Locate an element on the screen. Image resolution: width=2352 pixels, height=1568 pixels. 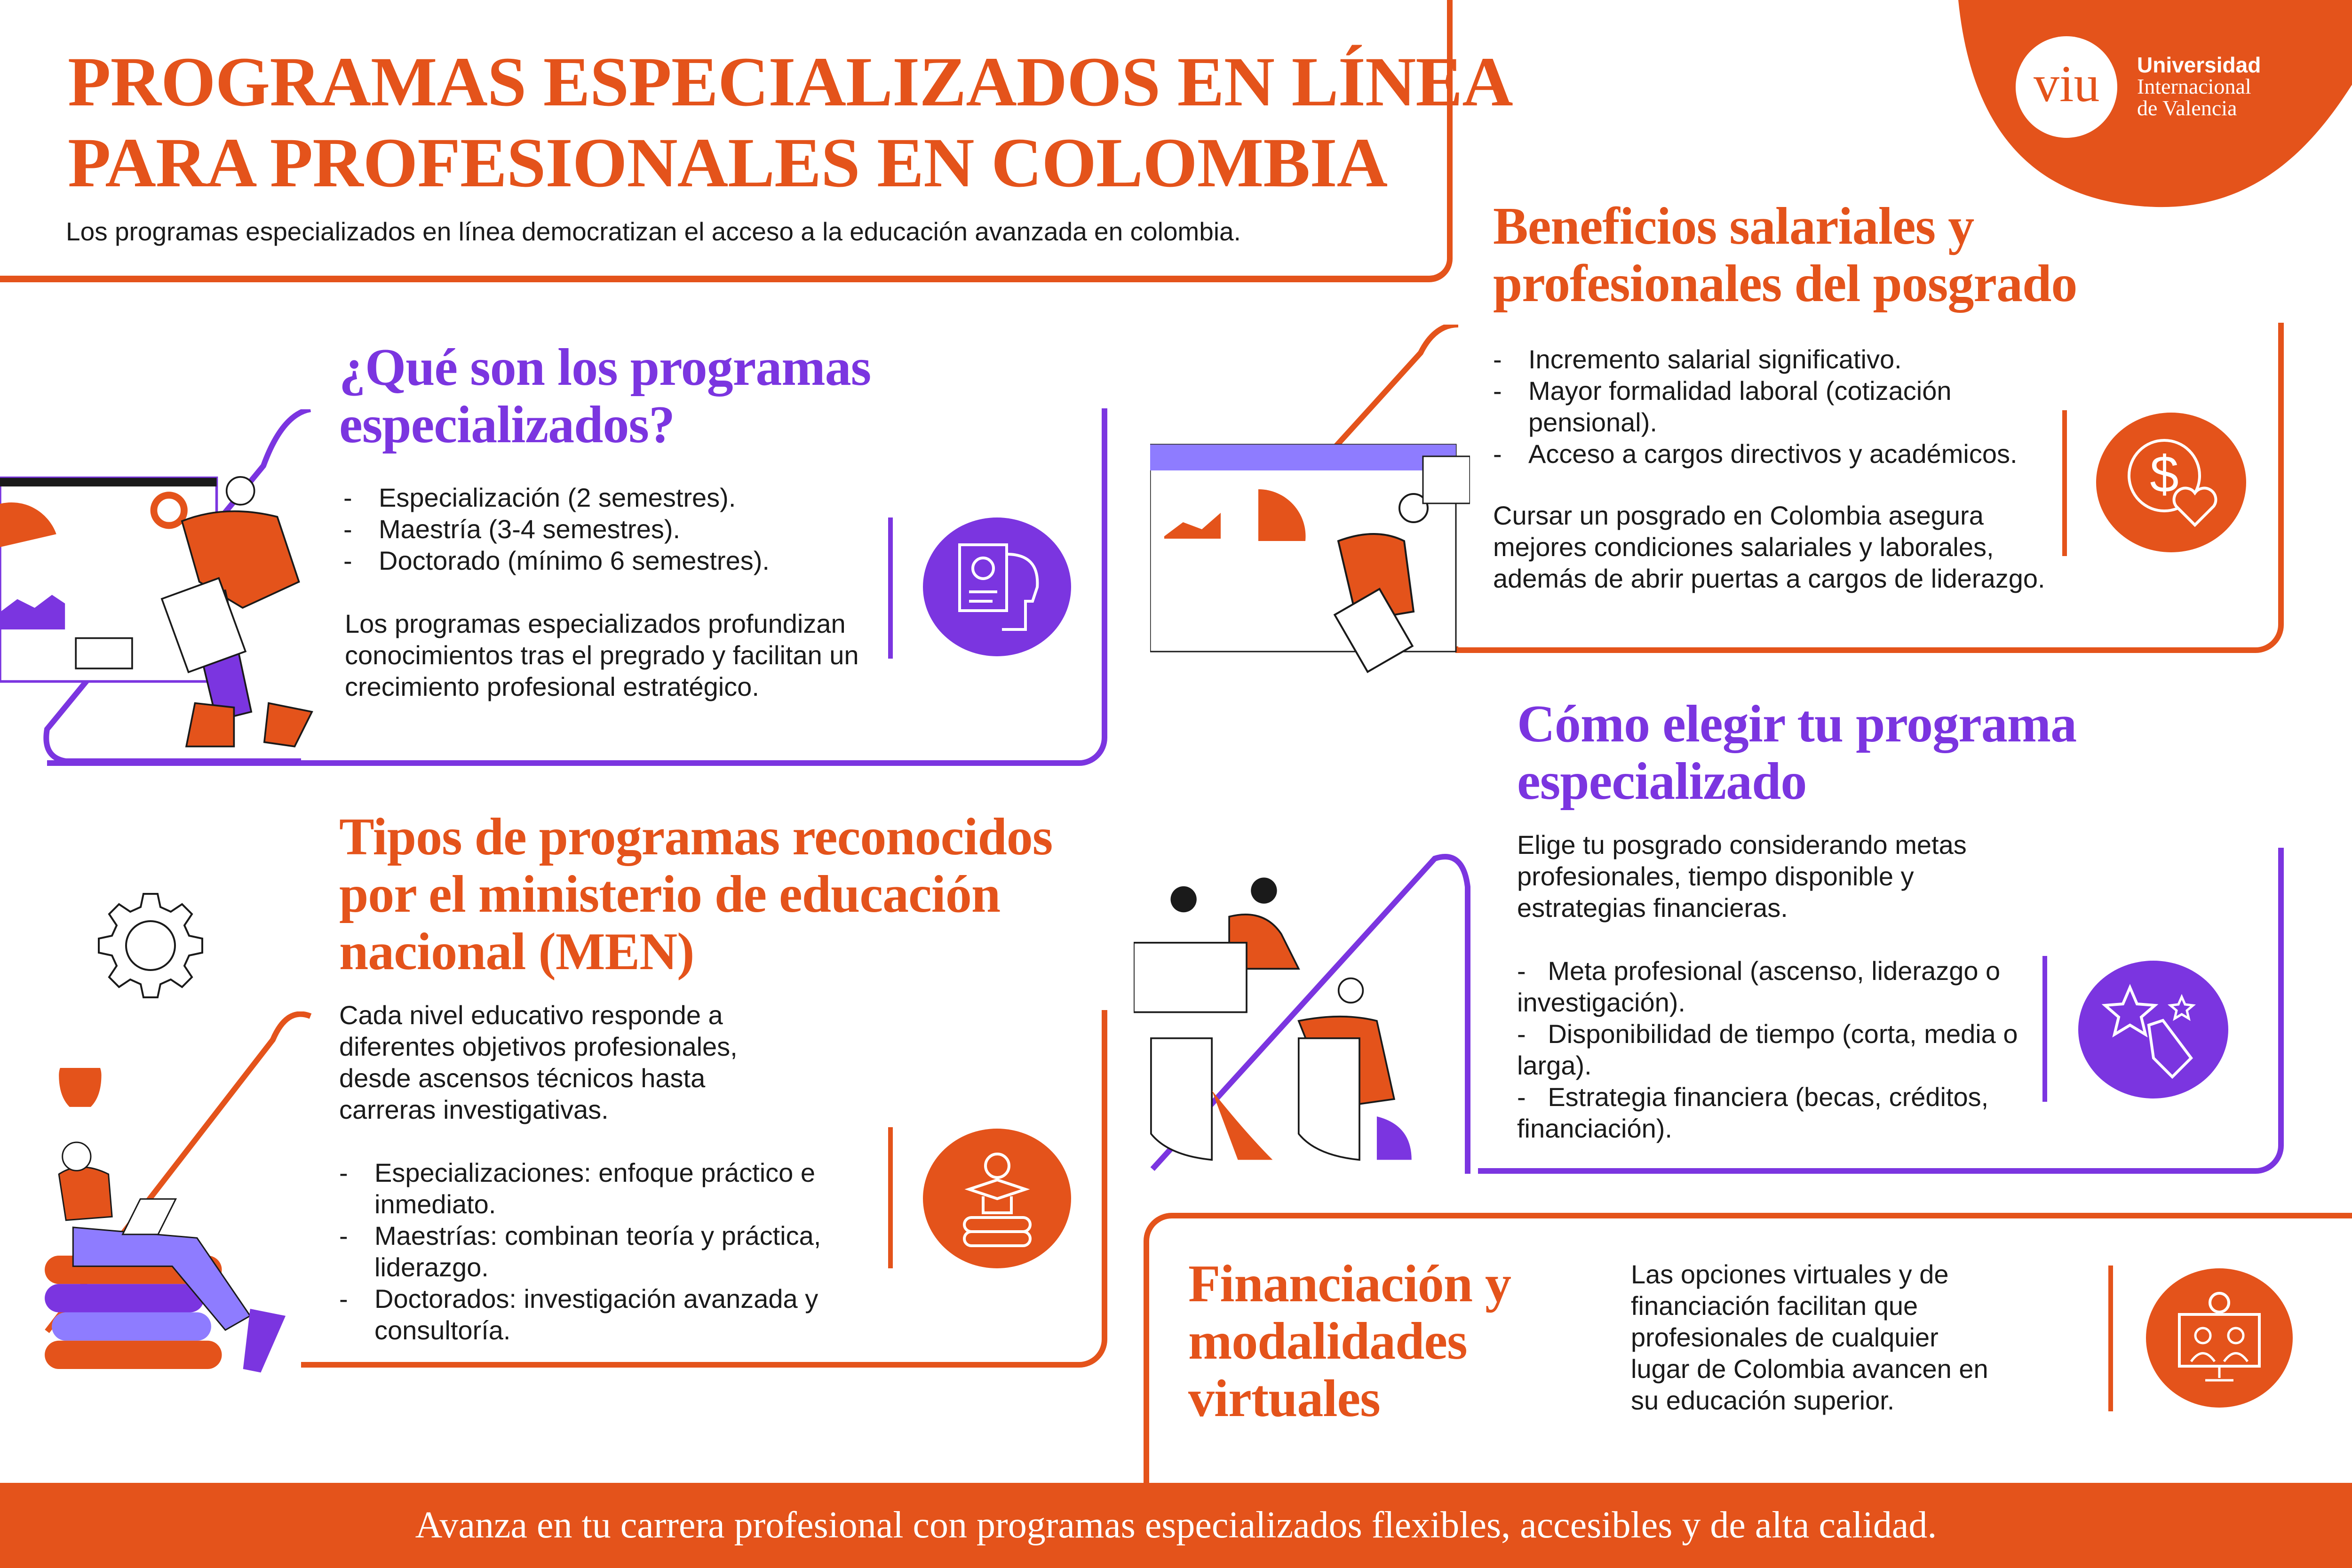
logo-blob is located at coordinates (2155, 103).